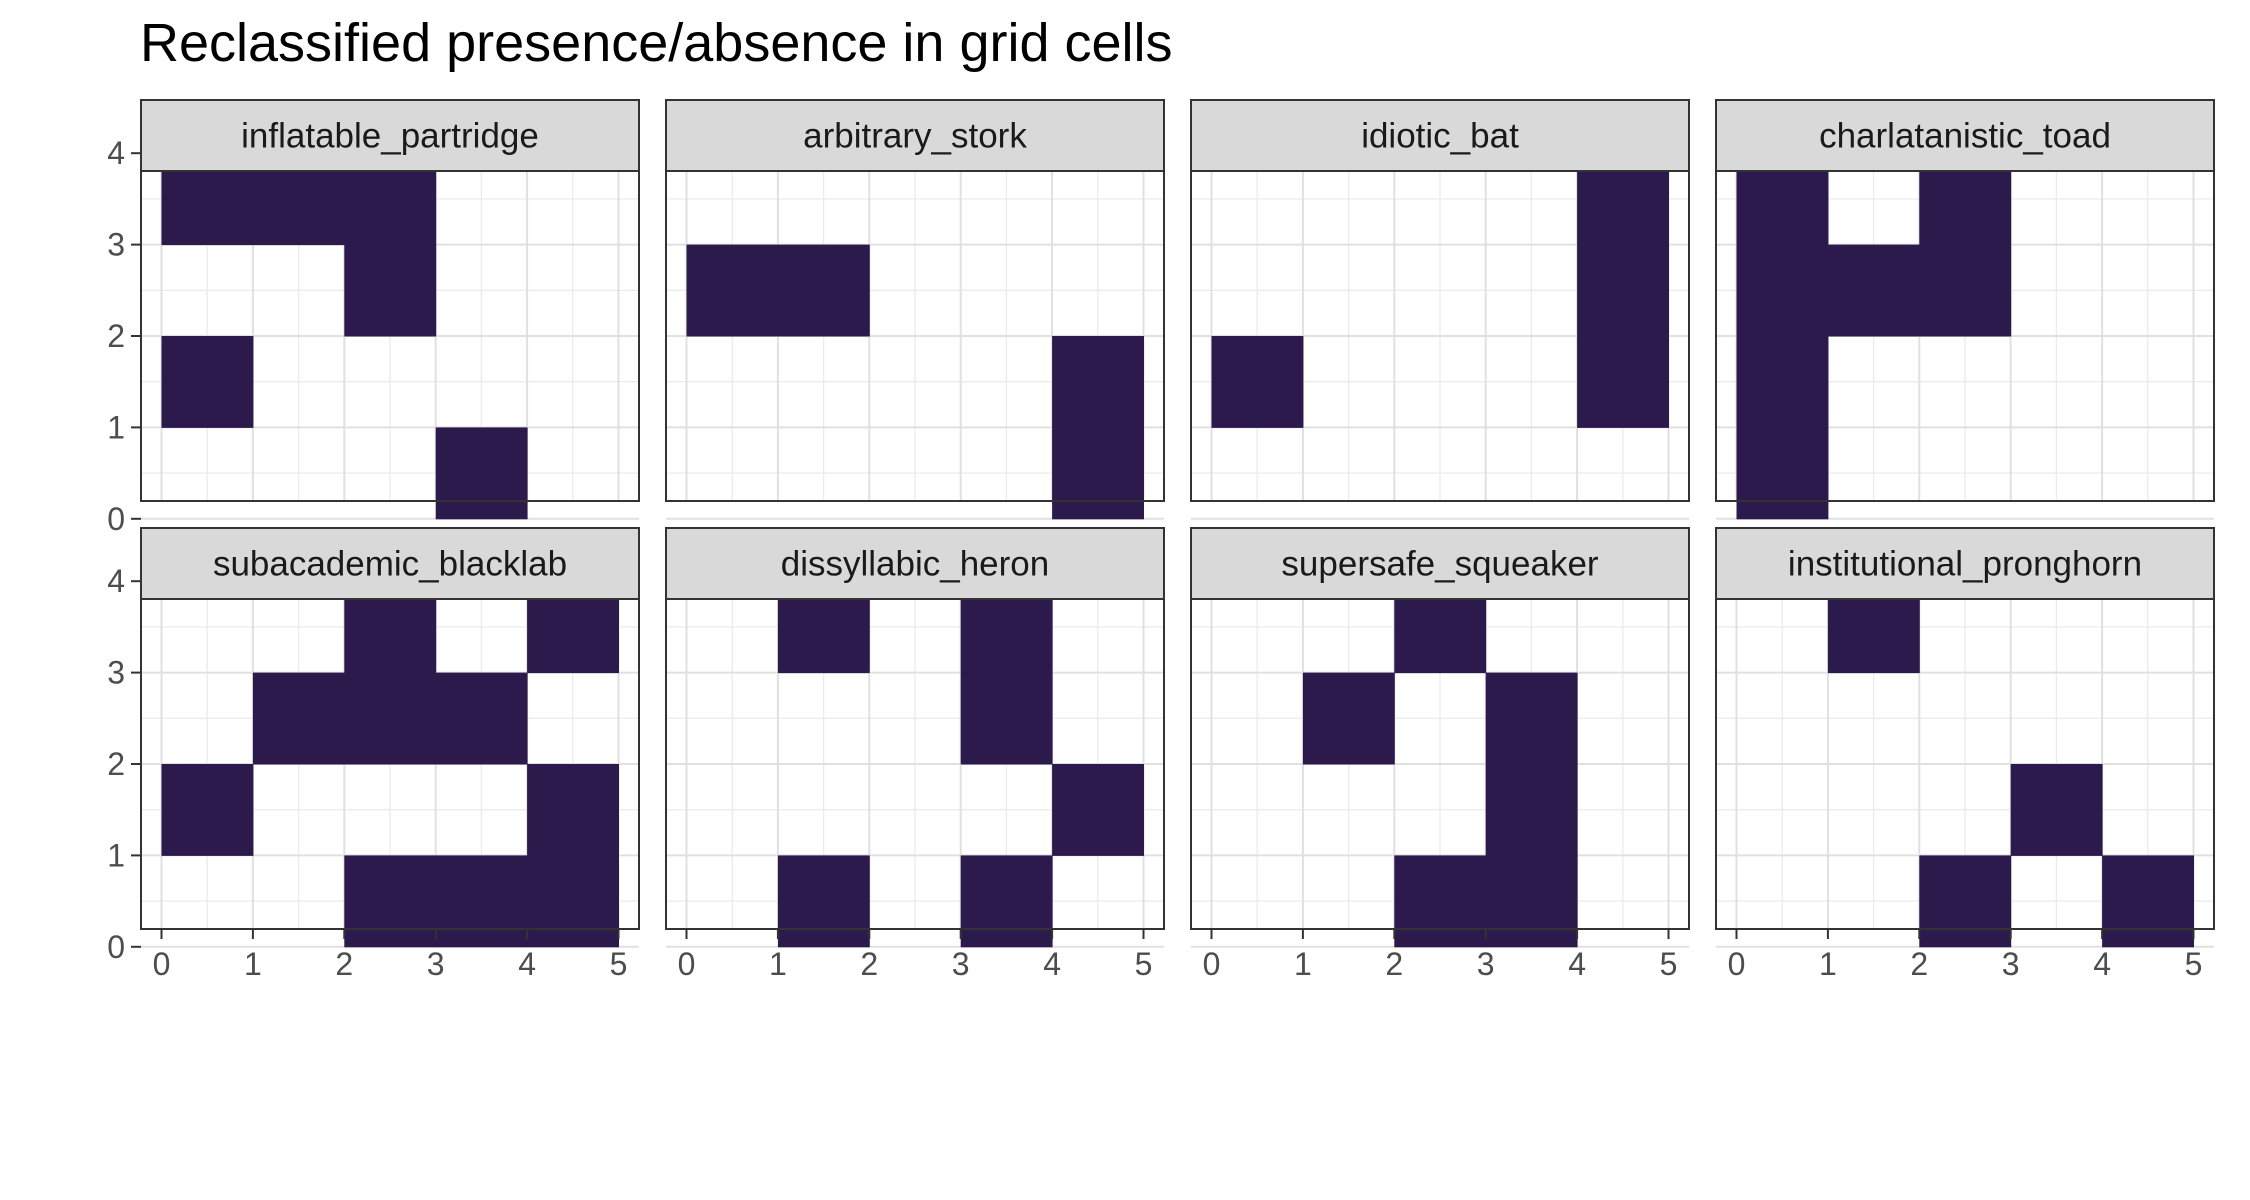 The height and width of the screenshot is (1200, 2250). I want to click on facet-strip-label: charlatanistic_toad, so click(1965, 136).